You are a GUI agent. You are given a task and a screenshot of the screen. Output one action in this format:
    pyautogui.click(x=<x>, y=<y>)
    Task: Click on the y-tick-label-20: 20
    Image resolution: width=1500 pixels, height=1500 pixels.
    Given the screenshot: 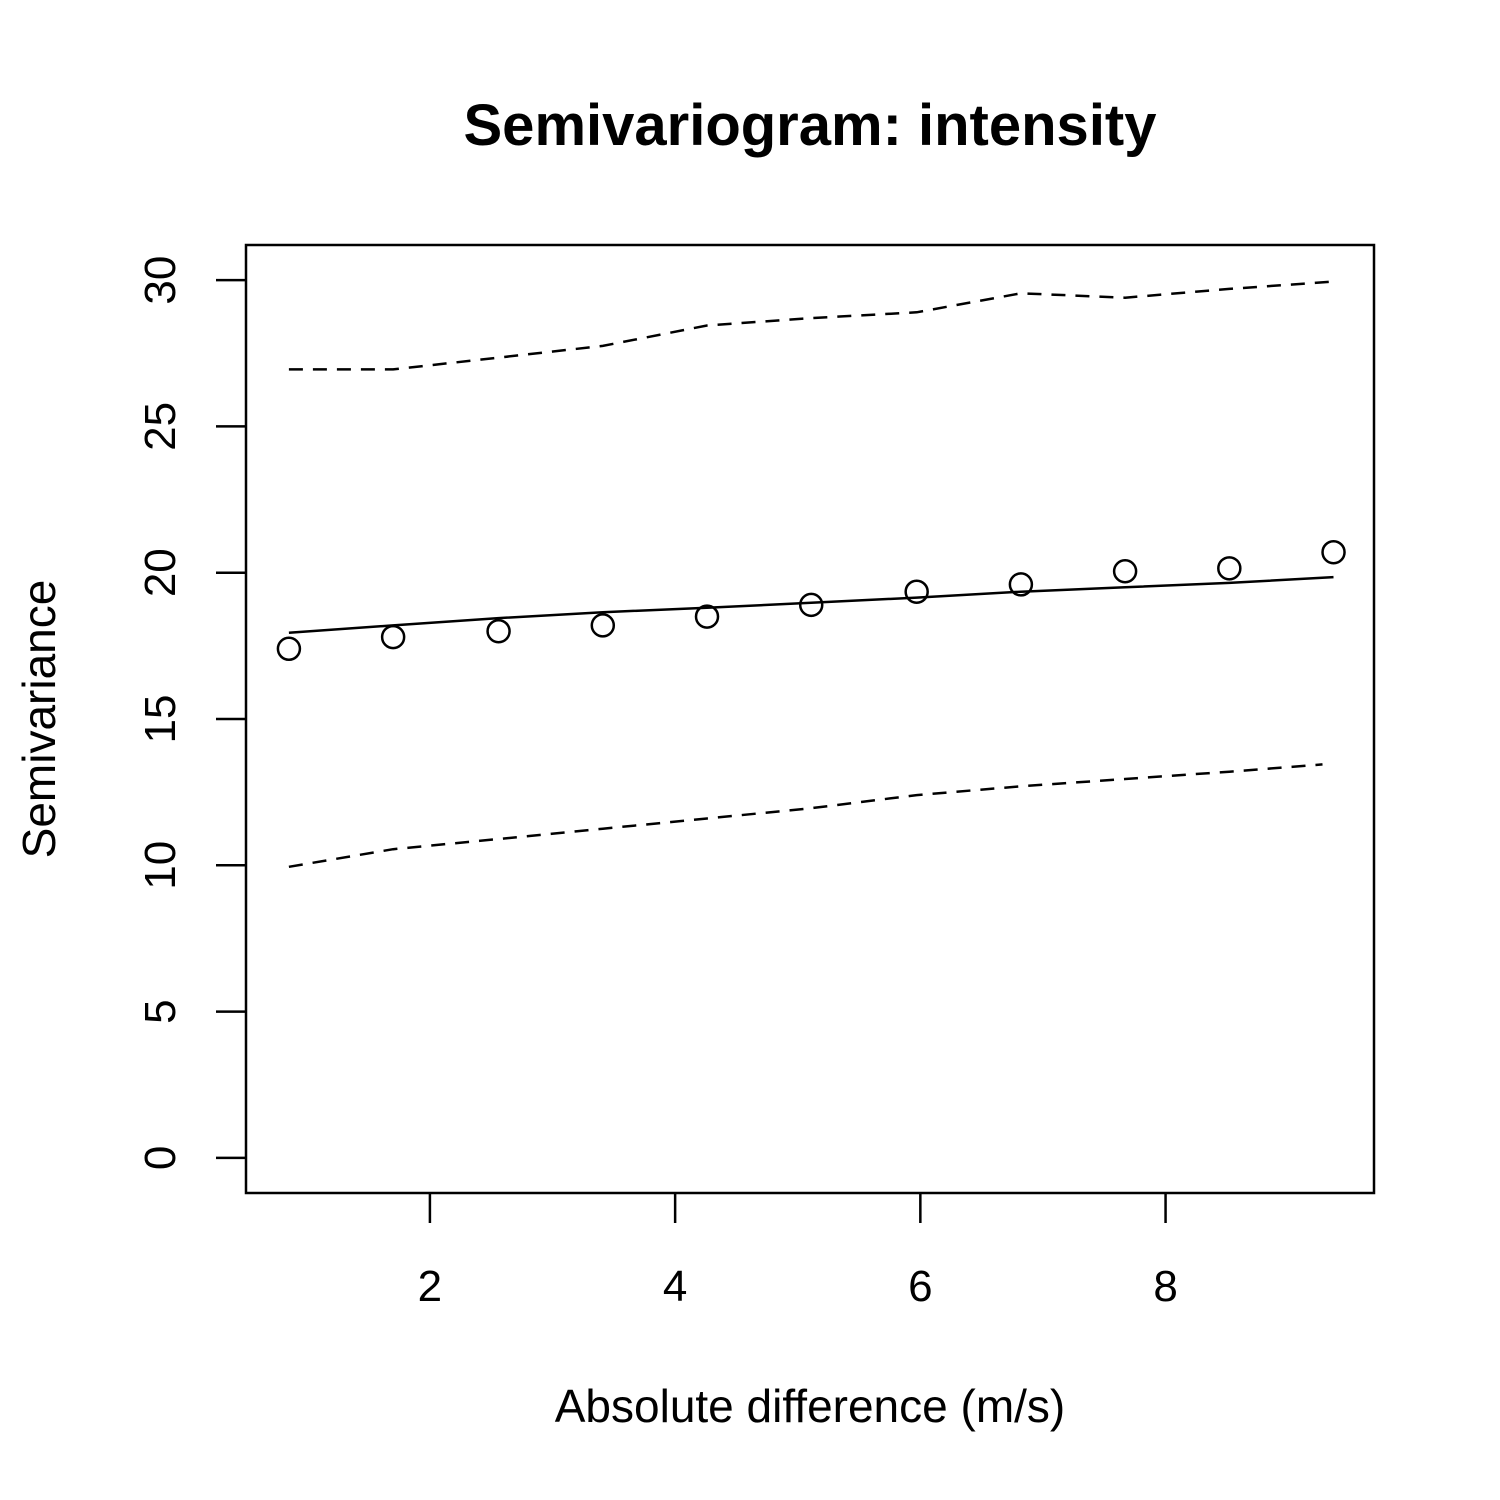 What is the action you would take?
    pyautogui.click(x=160, y=572)
    